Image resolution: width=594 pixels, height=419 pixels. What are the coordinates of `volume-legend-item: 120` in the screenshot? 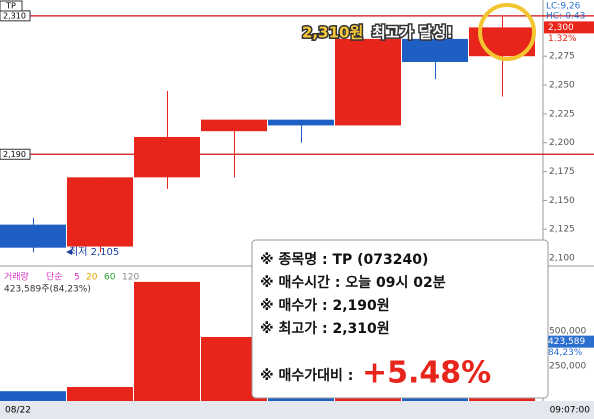 It's located at (130, 278).